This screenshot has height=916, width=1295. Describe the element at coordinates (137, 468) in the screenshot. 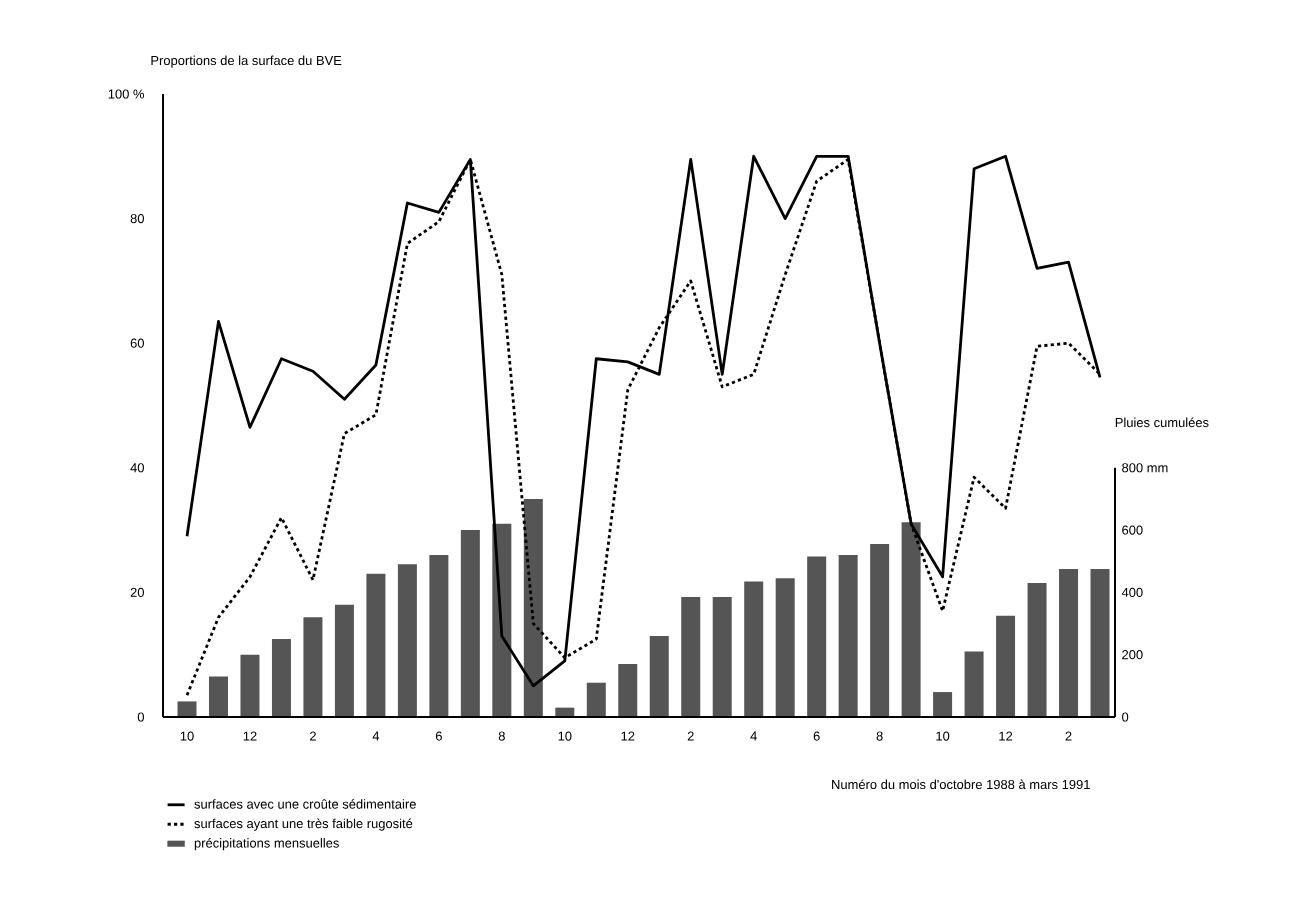

I see `y-tick-label: 40` at that location.